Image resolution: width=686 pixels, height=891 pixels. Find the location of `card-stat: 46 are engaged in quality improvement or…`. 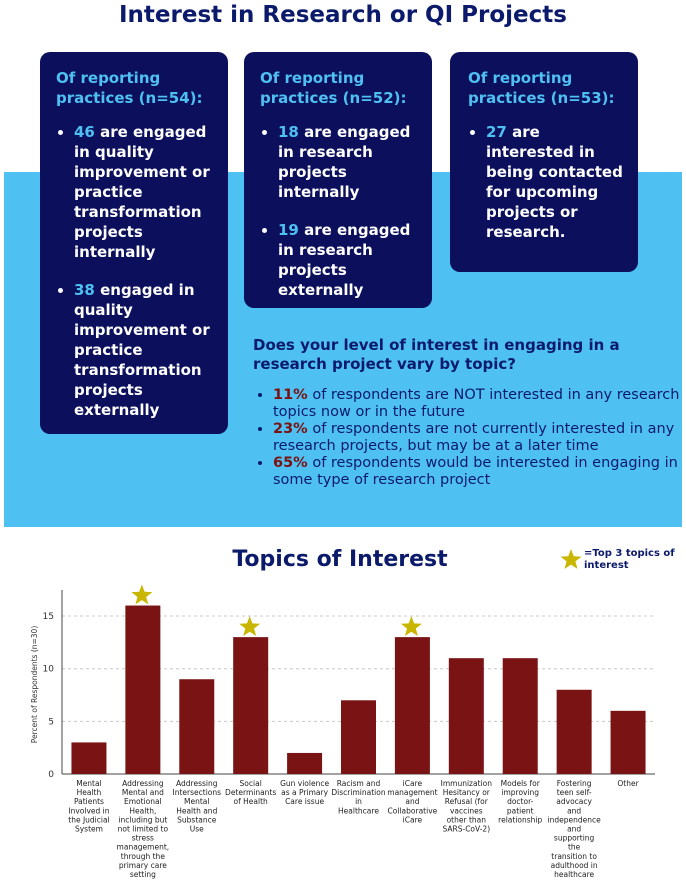

card-stat: 46 are engaged in quality improvement or… is located at coordinates (145, 192).